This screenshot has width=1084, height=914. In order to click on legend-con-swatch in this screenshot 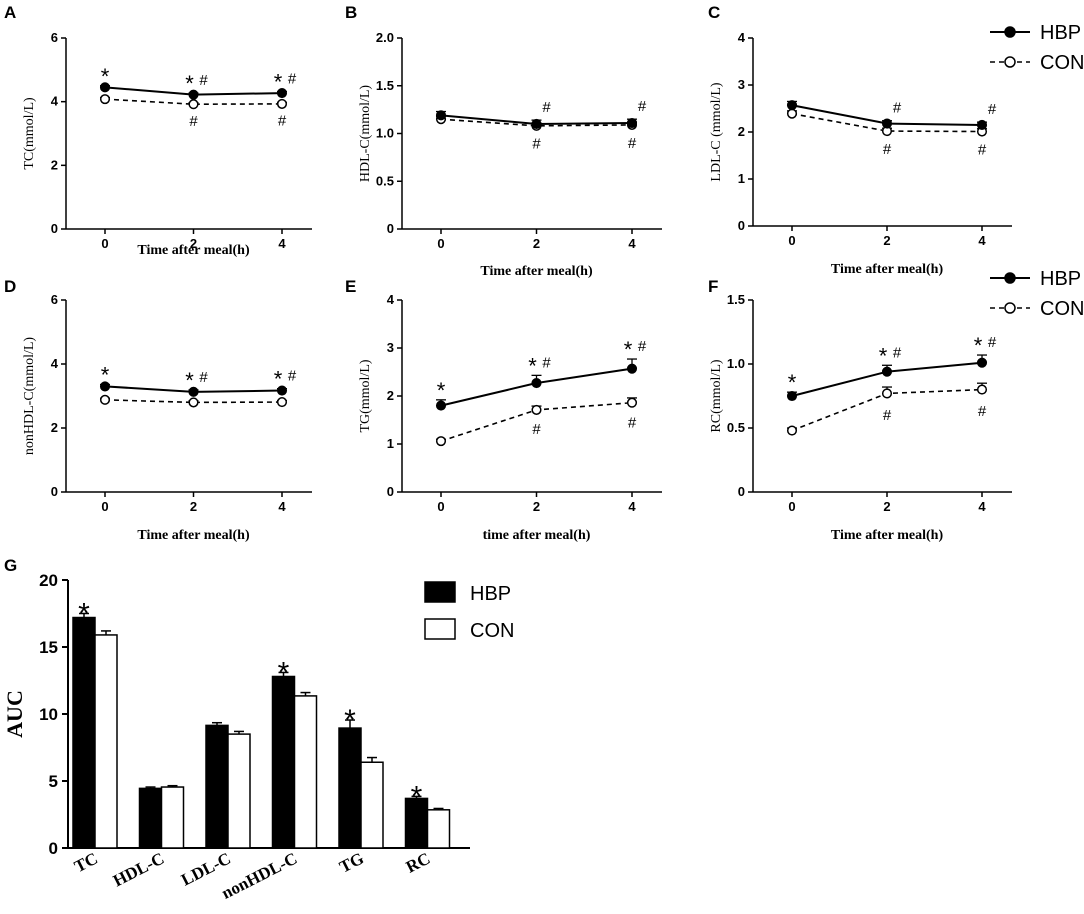, I will do `click(440, 629)`.